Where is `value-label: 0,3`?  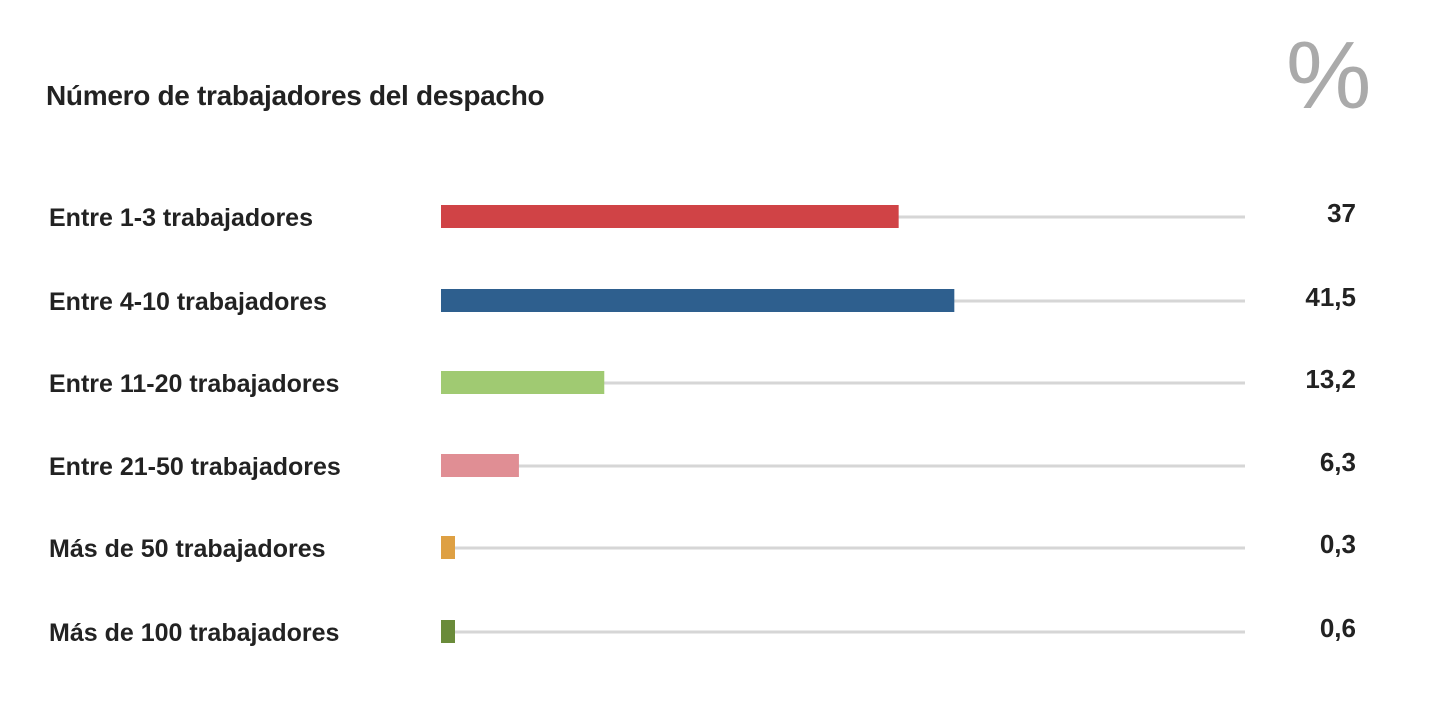
value-label: 0,3 is located at coordinates (1338, 544).